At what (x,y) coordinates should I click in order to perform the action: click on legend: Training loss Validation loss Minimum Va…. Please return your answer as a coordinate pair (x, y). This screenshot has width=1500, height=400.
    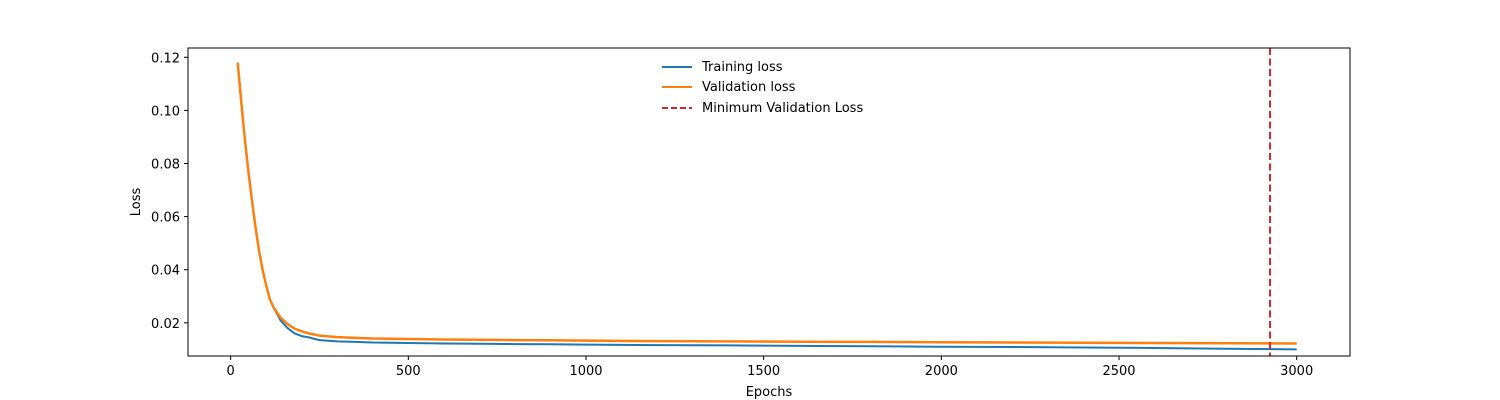
    Looking at the image, I should click on (762, 88).